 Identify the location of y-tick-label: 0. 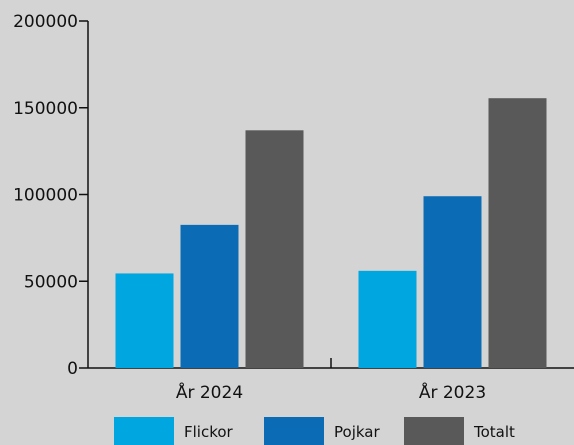
(72, 369).